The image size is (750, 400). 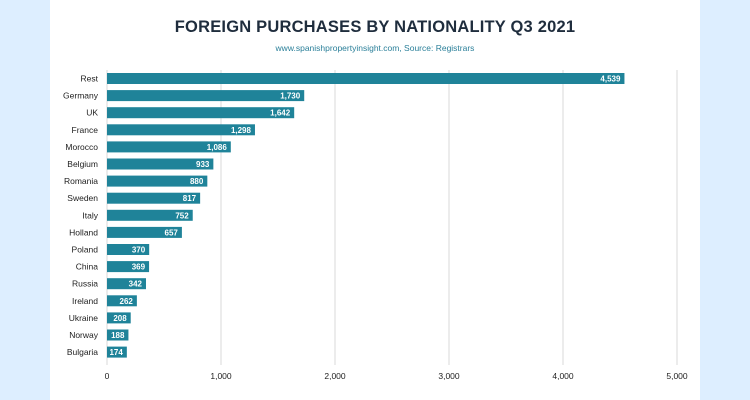 I want to click on category-label: Rest, so click(x=90, y=79).